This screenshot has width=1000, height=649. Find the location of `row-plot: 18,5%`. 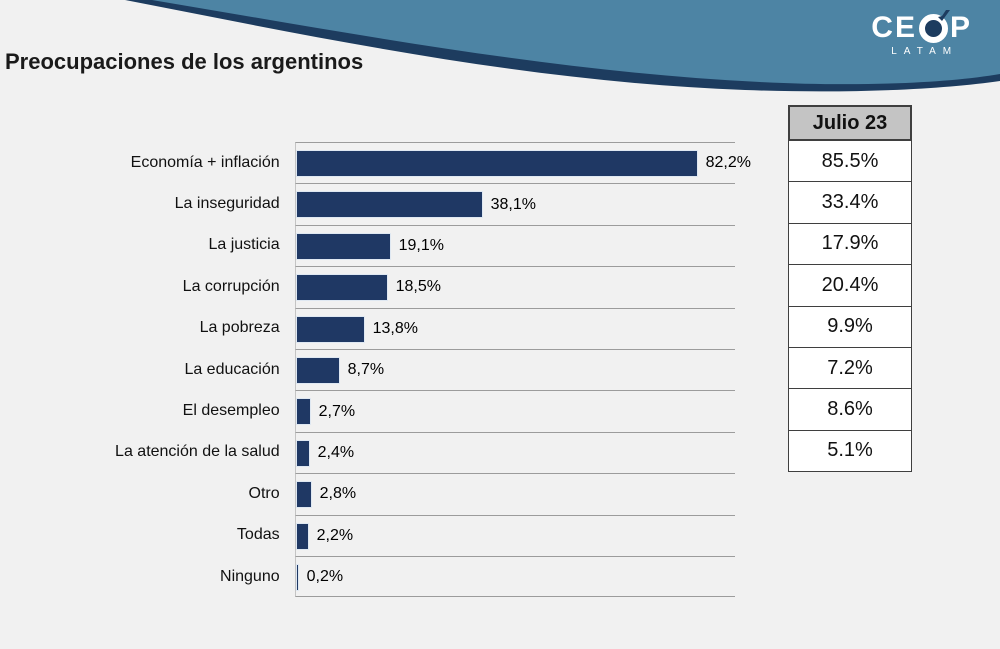

row-plot: 18,5% is located at coordinates (514, 287).